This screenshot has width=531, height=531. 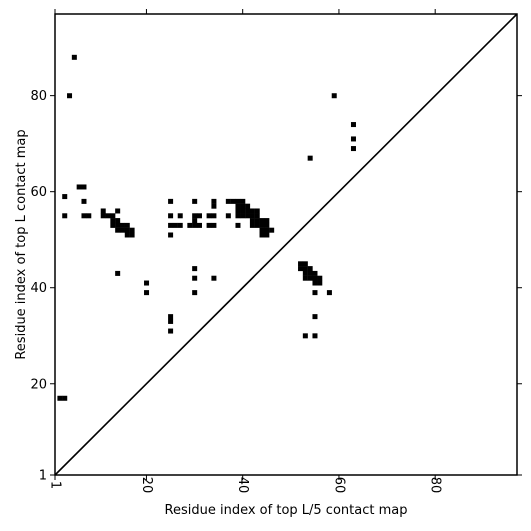 What do you see at coordinates (338, 485) in the screenshot?
I see `x-tick-label: 60` at bounding box center [338, 485].